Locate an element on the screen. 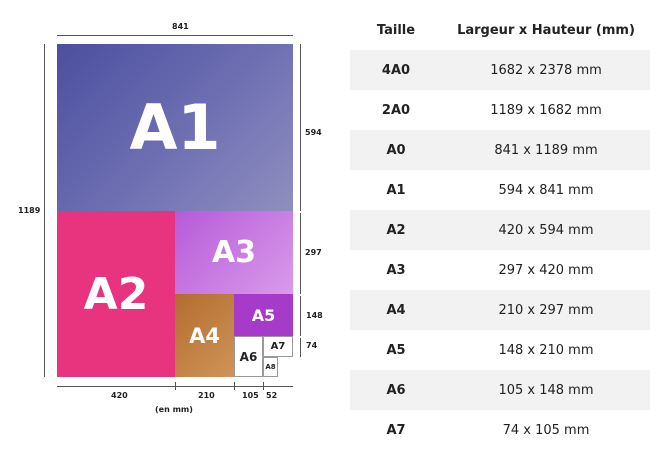 This screenshot has width=662, height=450. sheet-a3: A3 is located at coordinates (234, 252).